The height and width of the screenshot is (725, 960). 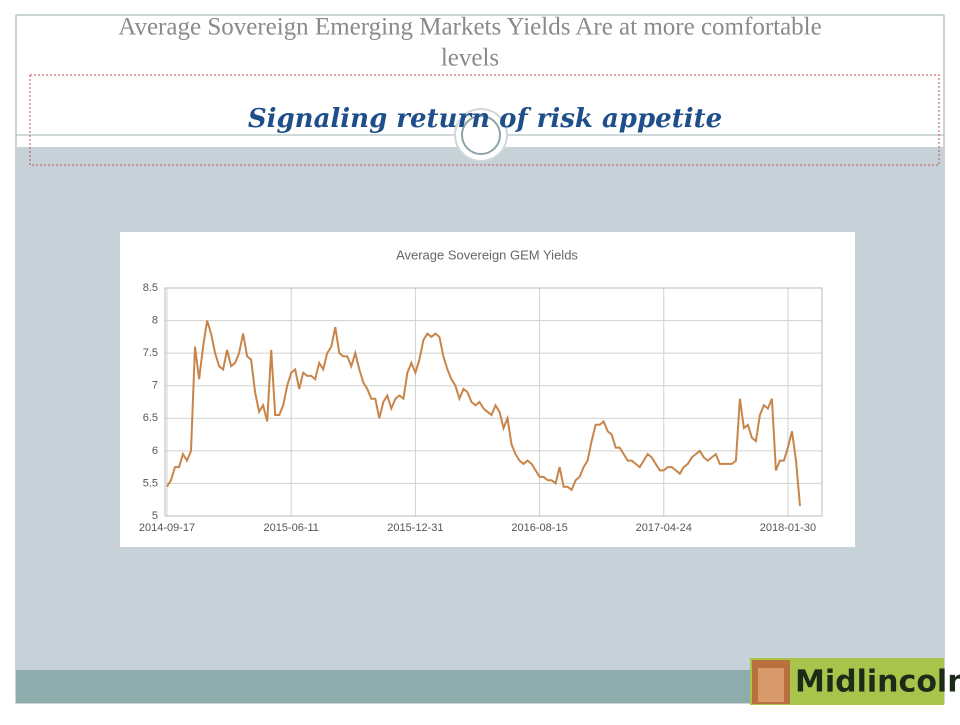 What do you see at coordinates (155, 516) in the screenshot?
I see `y-tick-label: 5` at bounding box center [155, 516].